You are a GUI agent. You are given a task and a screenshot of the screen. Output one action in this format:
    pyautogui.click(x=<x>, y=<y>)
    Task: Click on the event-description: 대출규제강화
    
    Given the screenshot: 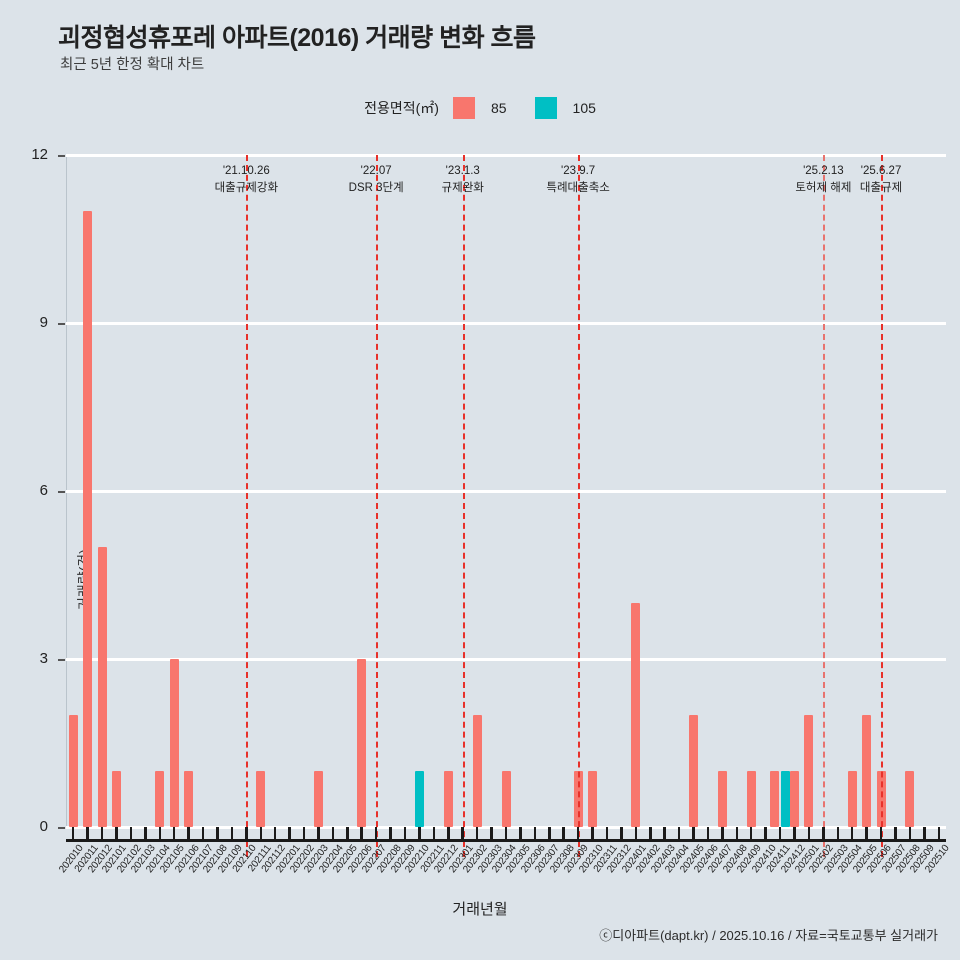 What is the action you would take?
    pyautogui.click(x=246, y=187)
    